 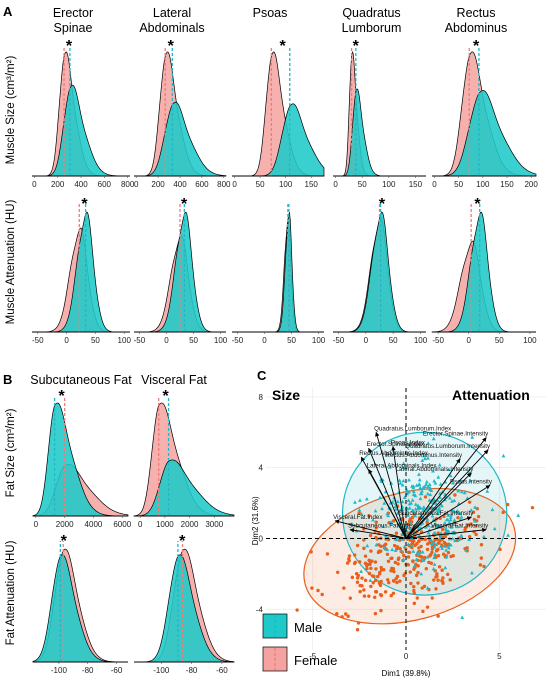 I want to click on loading-label: Subcutaneous.Fat.Intensity, so click(x=436, y=513).